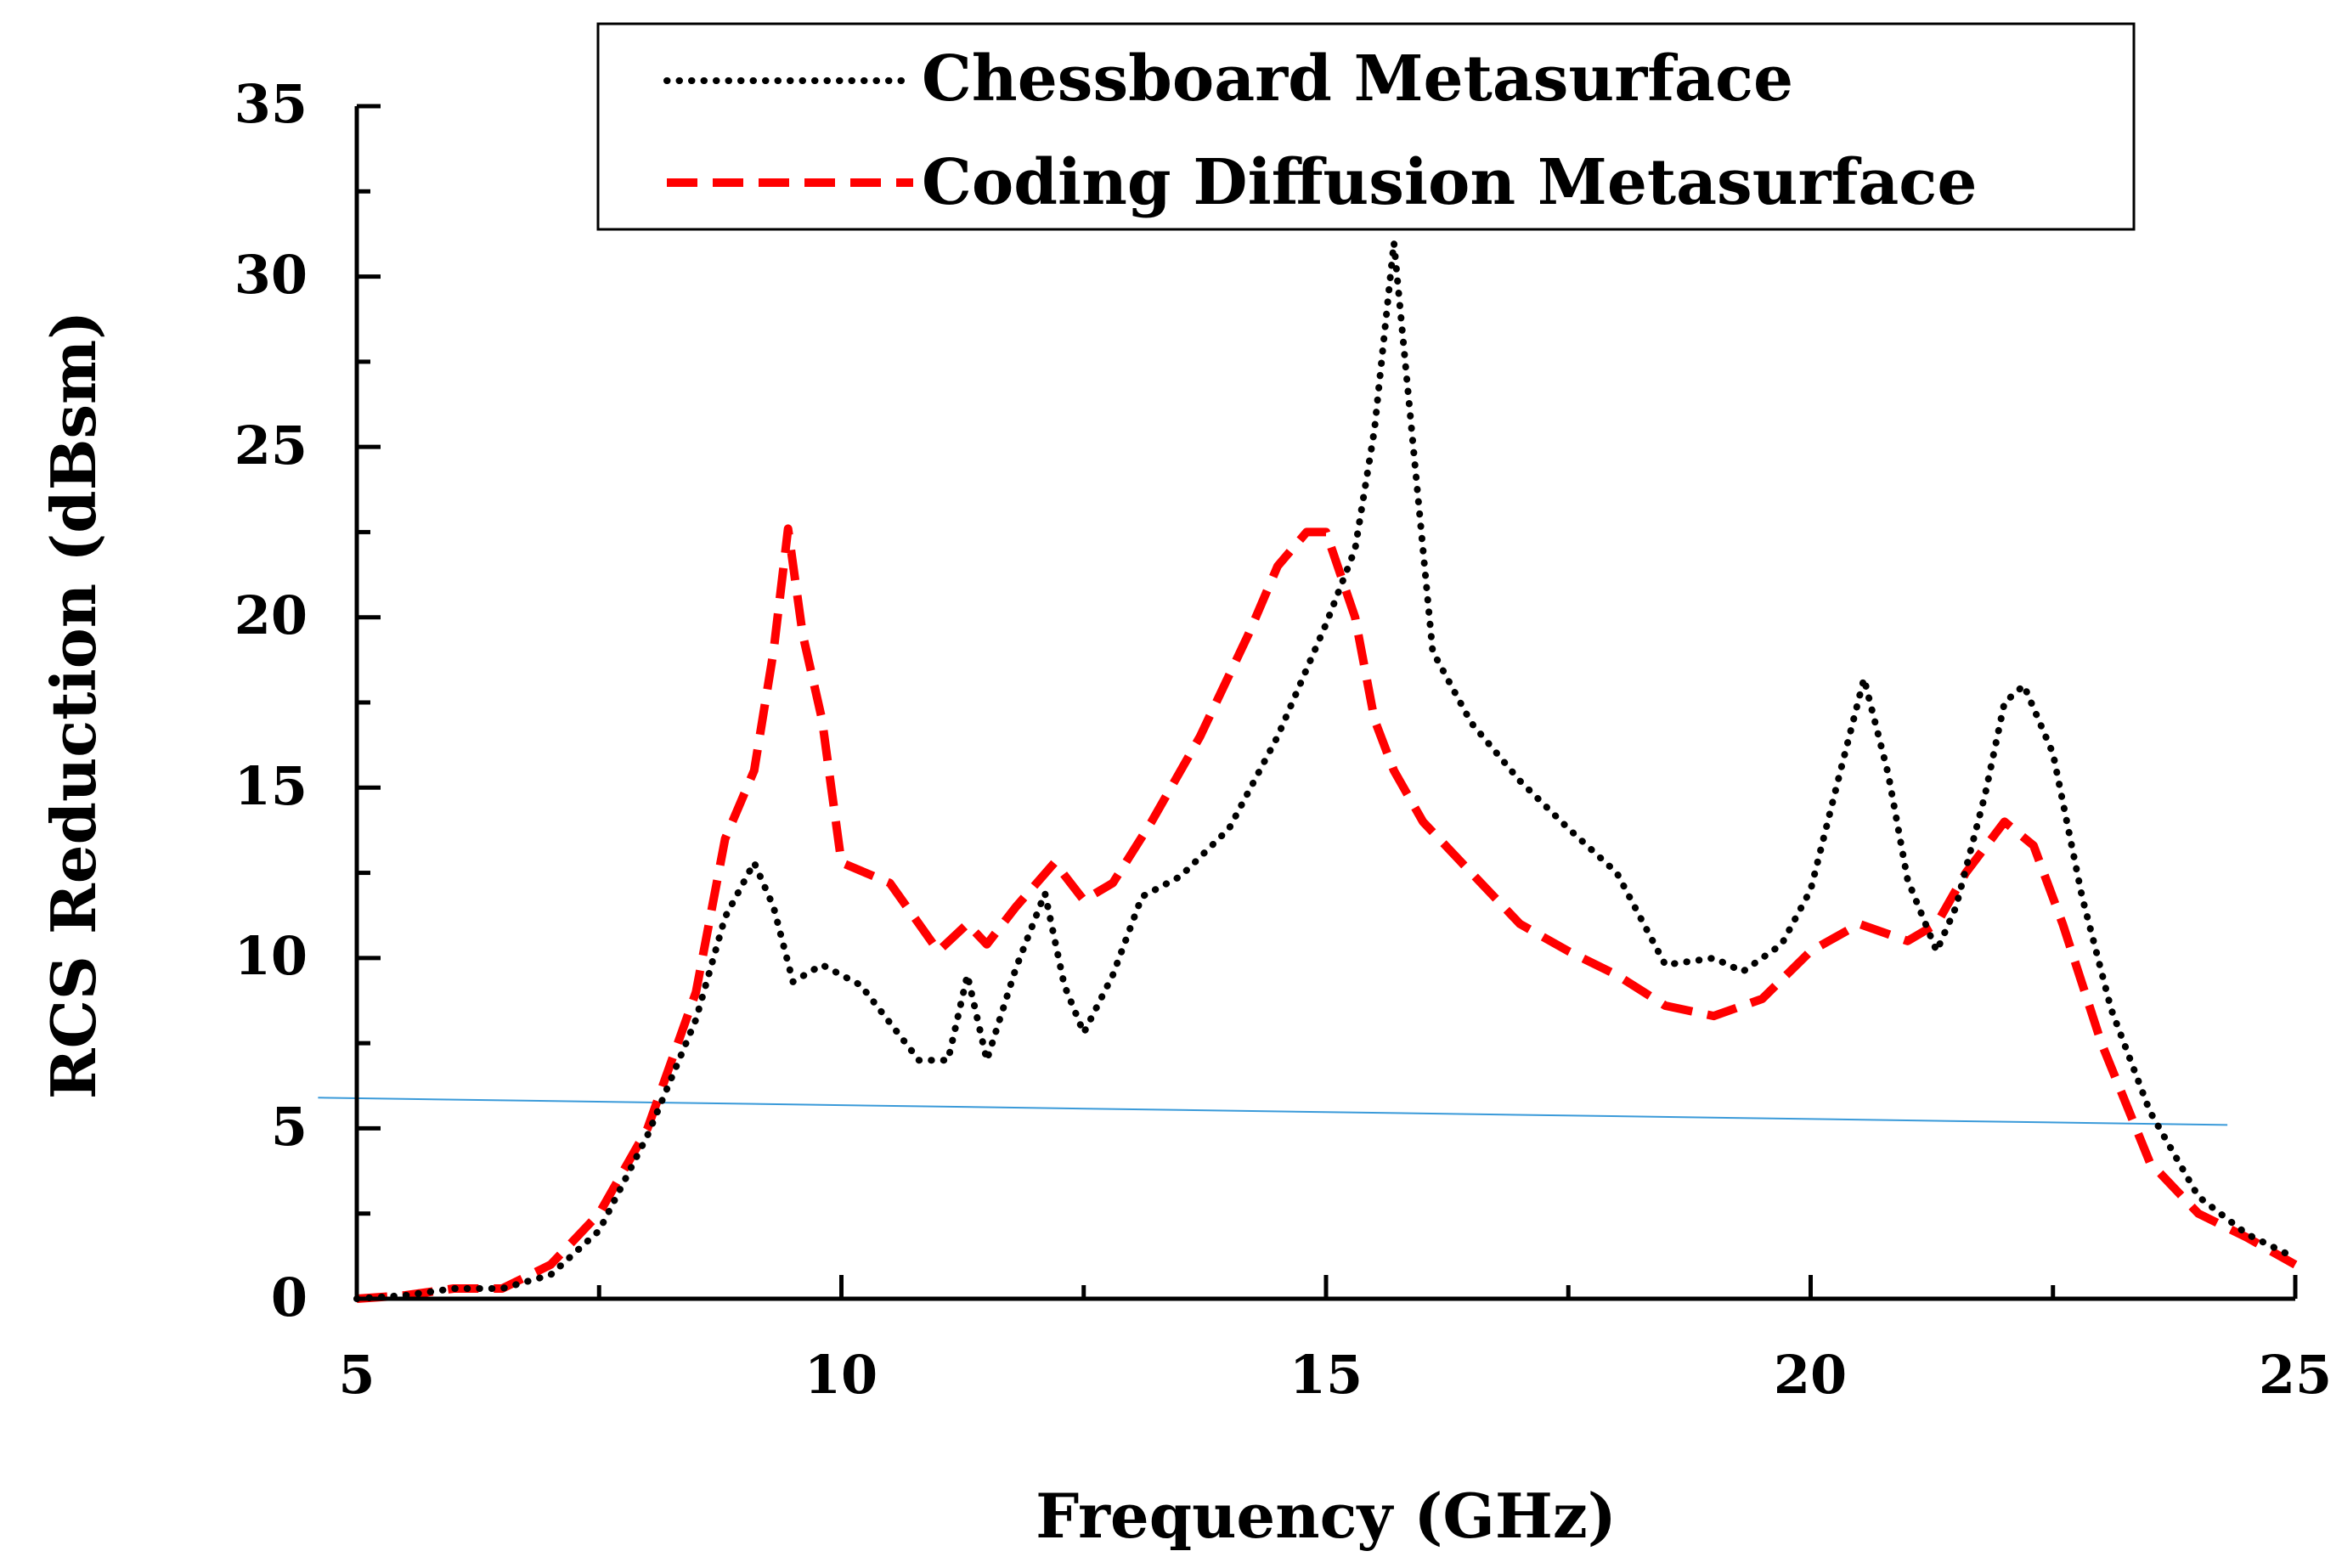 This screenshot has height=1568, width=2342. Describe the element at coordinates (73, 705) in the screenshot. I see `y-axis-title: RCS Reduction (dBsm)` at that location.